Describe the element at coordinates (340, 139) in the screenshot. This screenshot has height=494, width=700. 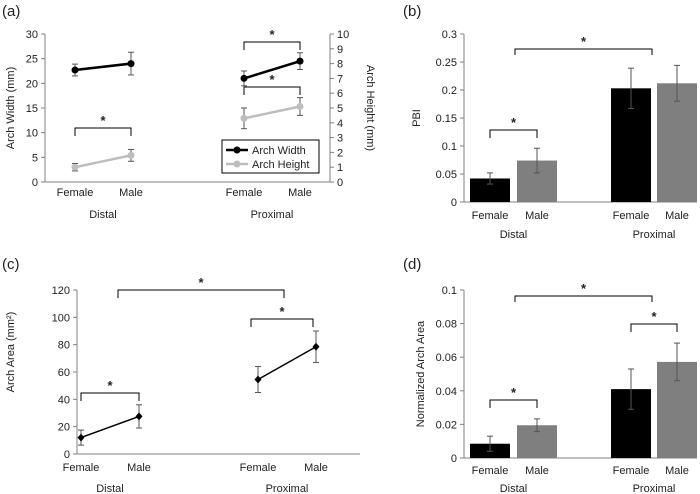
I see `a-right-y-tick-label: 3` at that location.